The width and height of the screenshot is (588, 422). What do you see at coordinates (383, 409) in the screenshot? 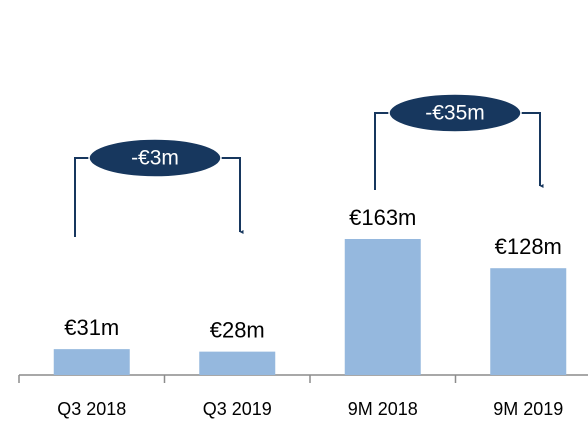
I see `x-tick-label: 9M 2018` at bounding box center [383, 409].